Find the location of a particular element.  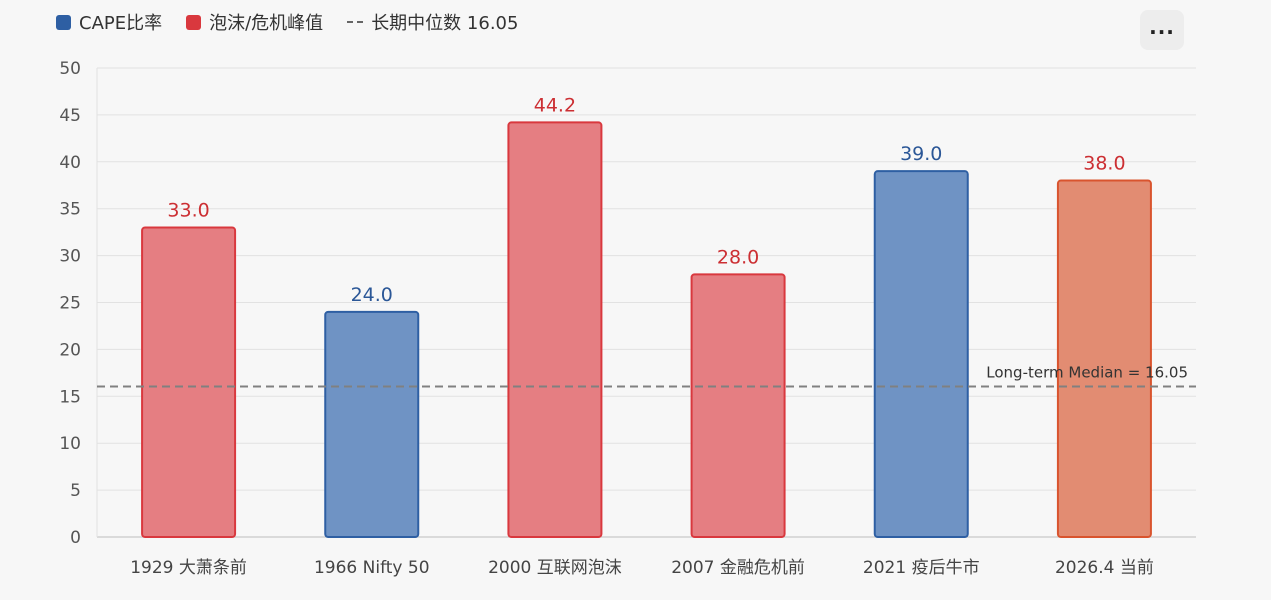

y-tick-label: 5 is located at coordinates (75, 491).